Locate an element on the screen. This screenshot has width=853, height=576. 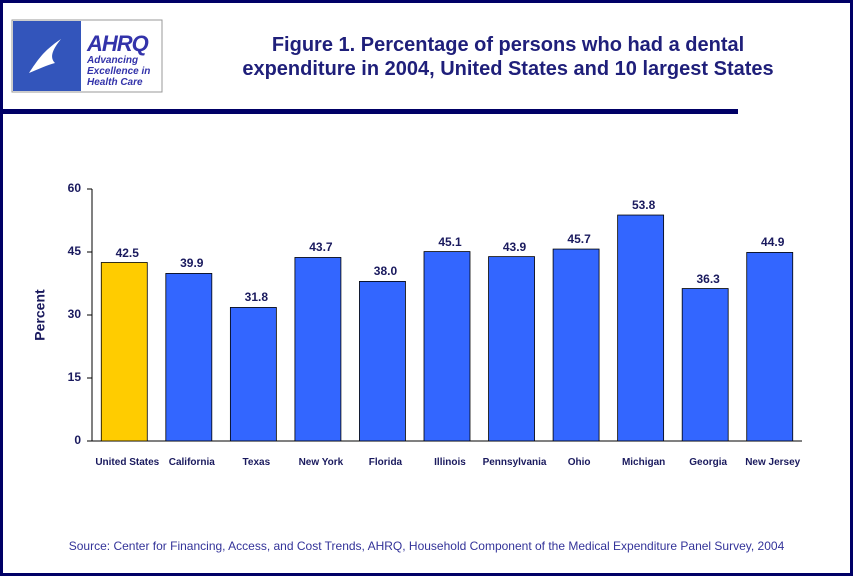
value-label: 42.5 is located at coordinates (127, 252).